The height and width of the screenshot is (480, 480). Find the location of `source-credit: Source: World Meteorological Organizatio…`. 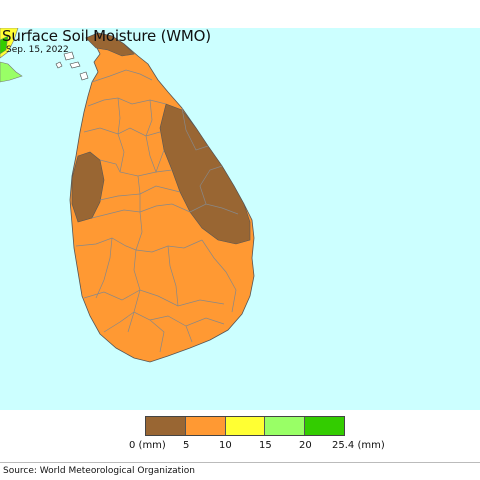

source-credit: Source: World Meteorological Organizatio… is located at coordinates (99, 471).